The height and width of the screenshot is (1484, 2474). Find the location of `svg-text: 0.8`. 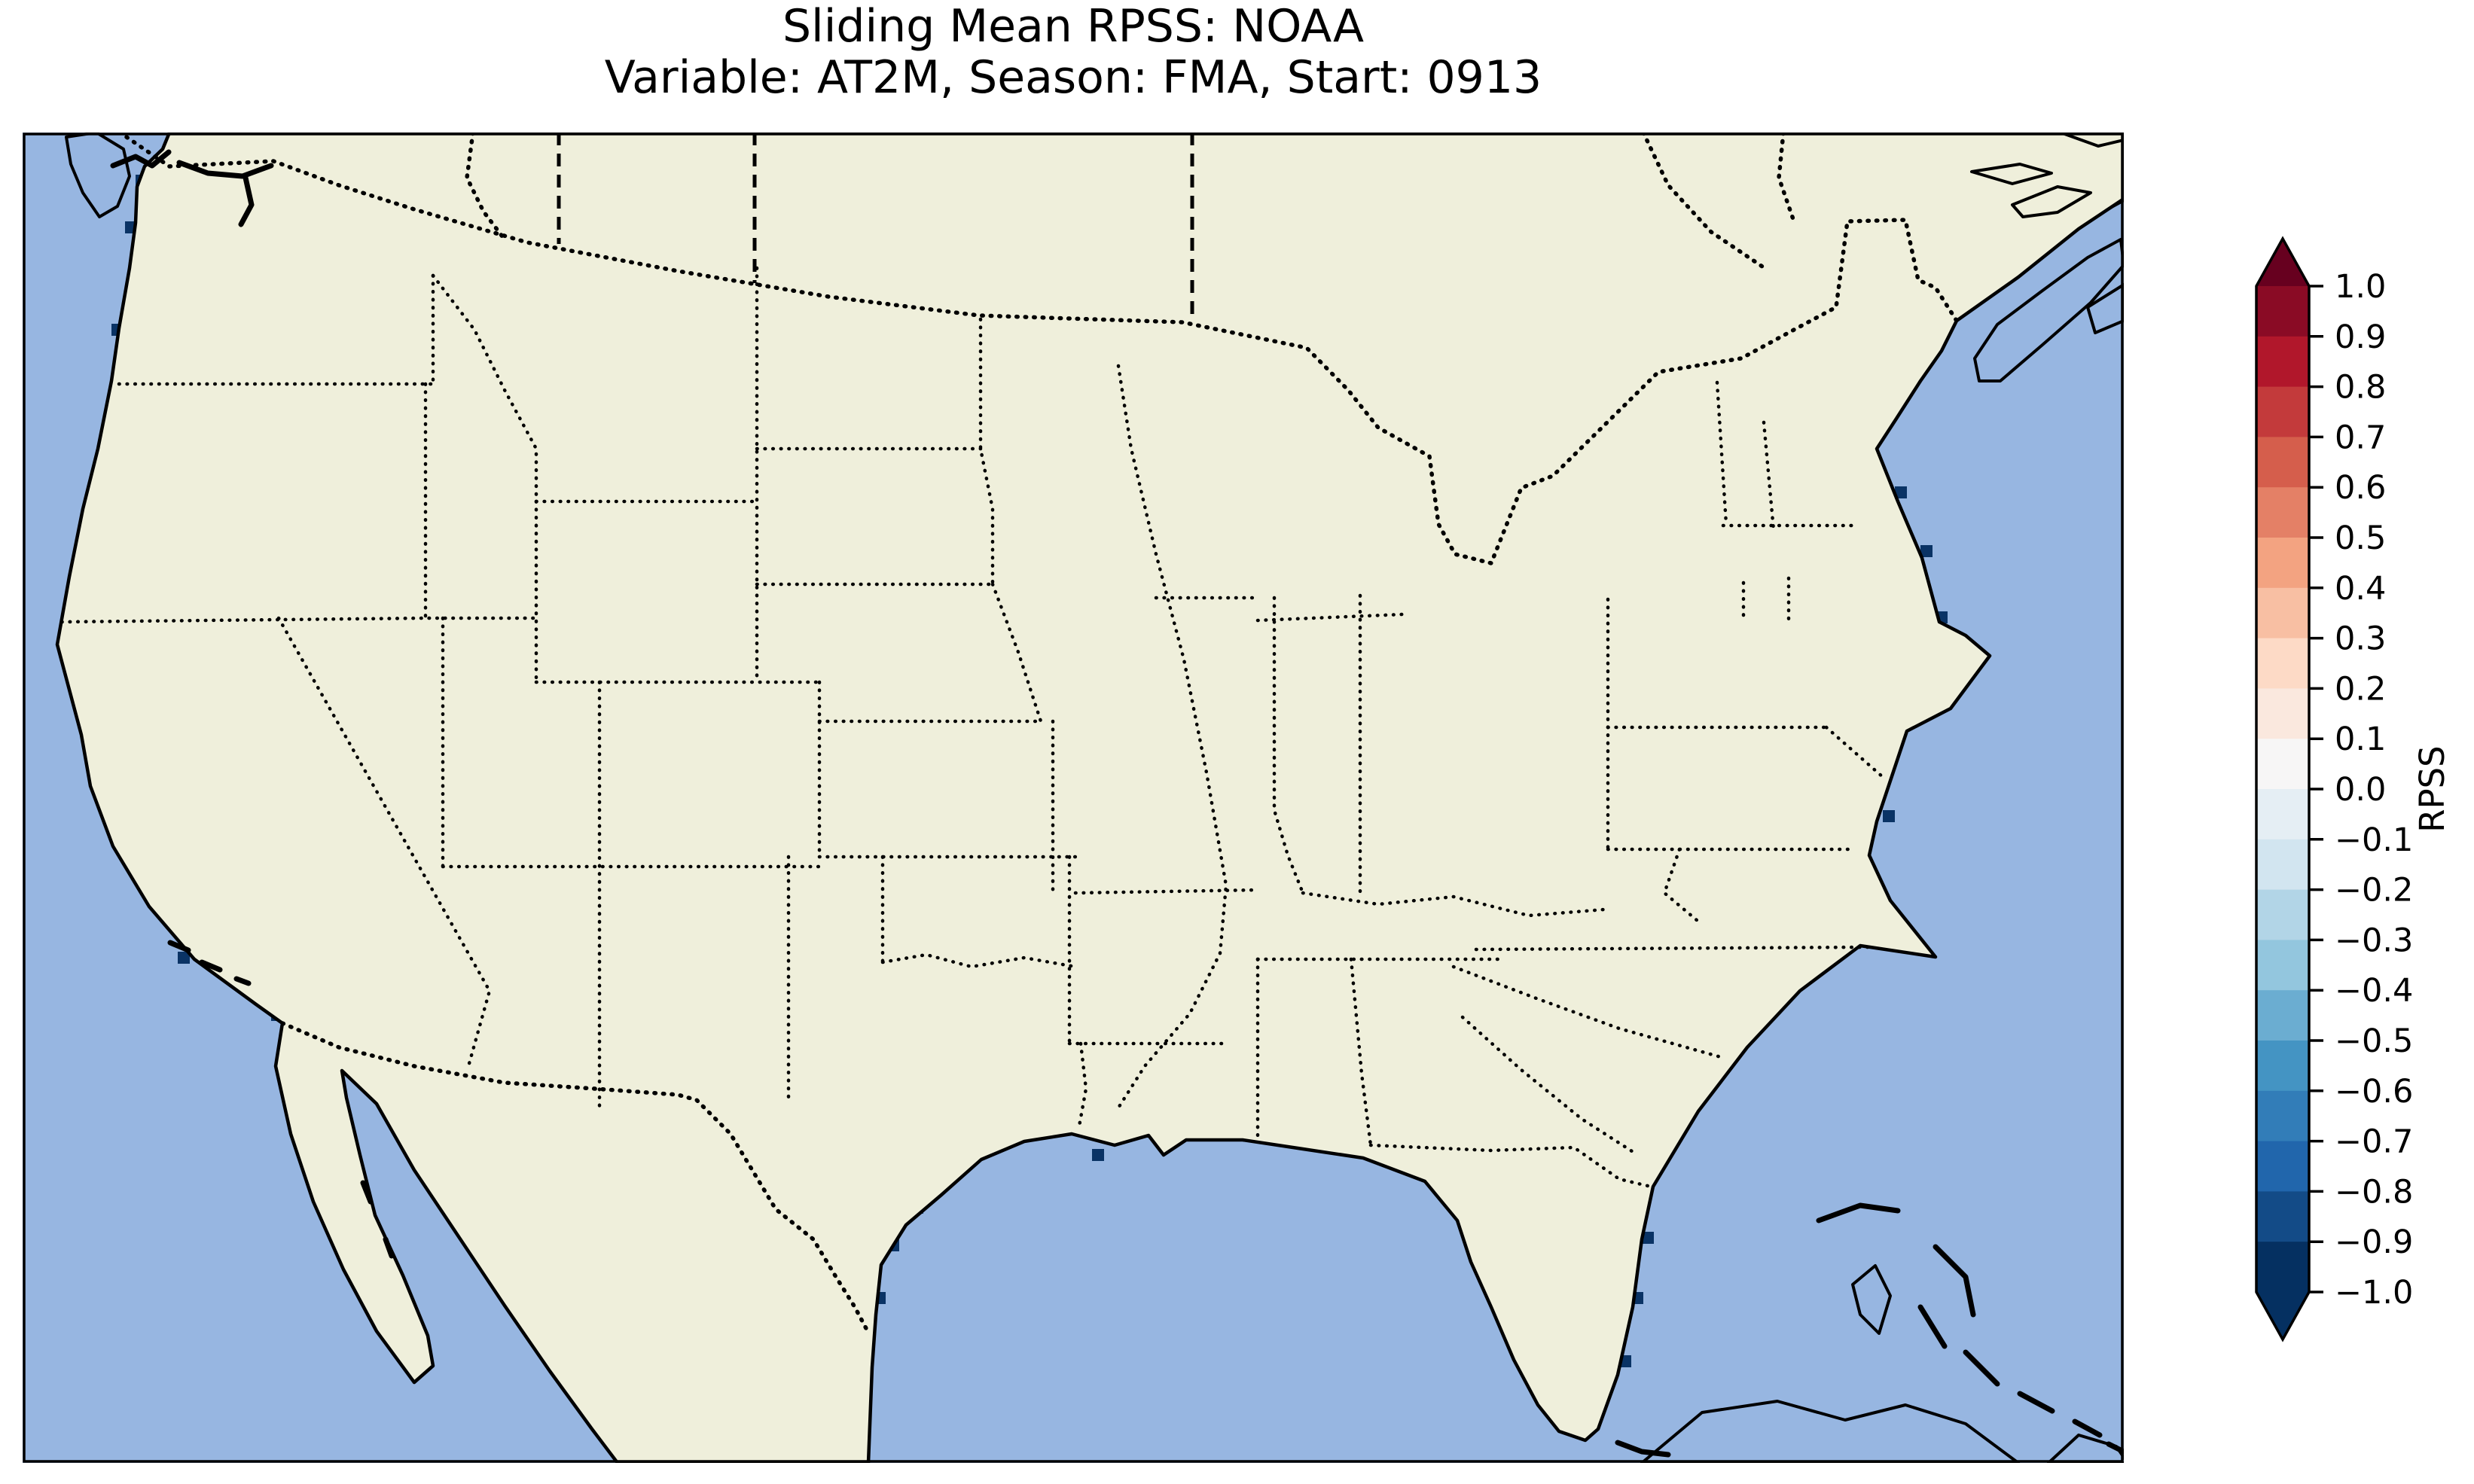

svg-text: 0.8 is located at coordinates (2361, 388).